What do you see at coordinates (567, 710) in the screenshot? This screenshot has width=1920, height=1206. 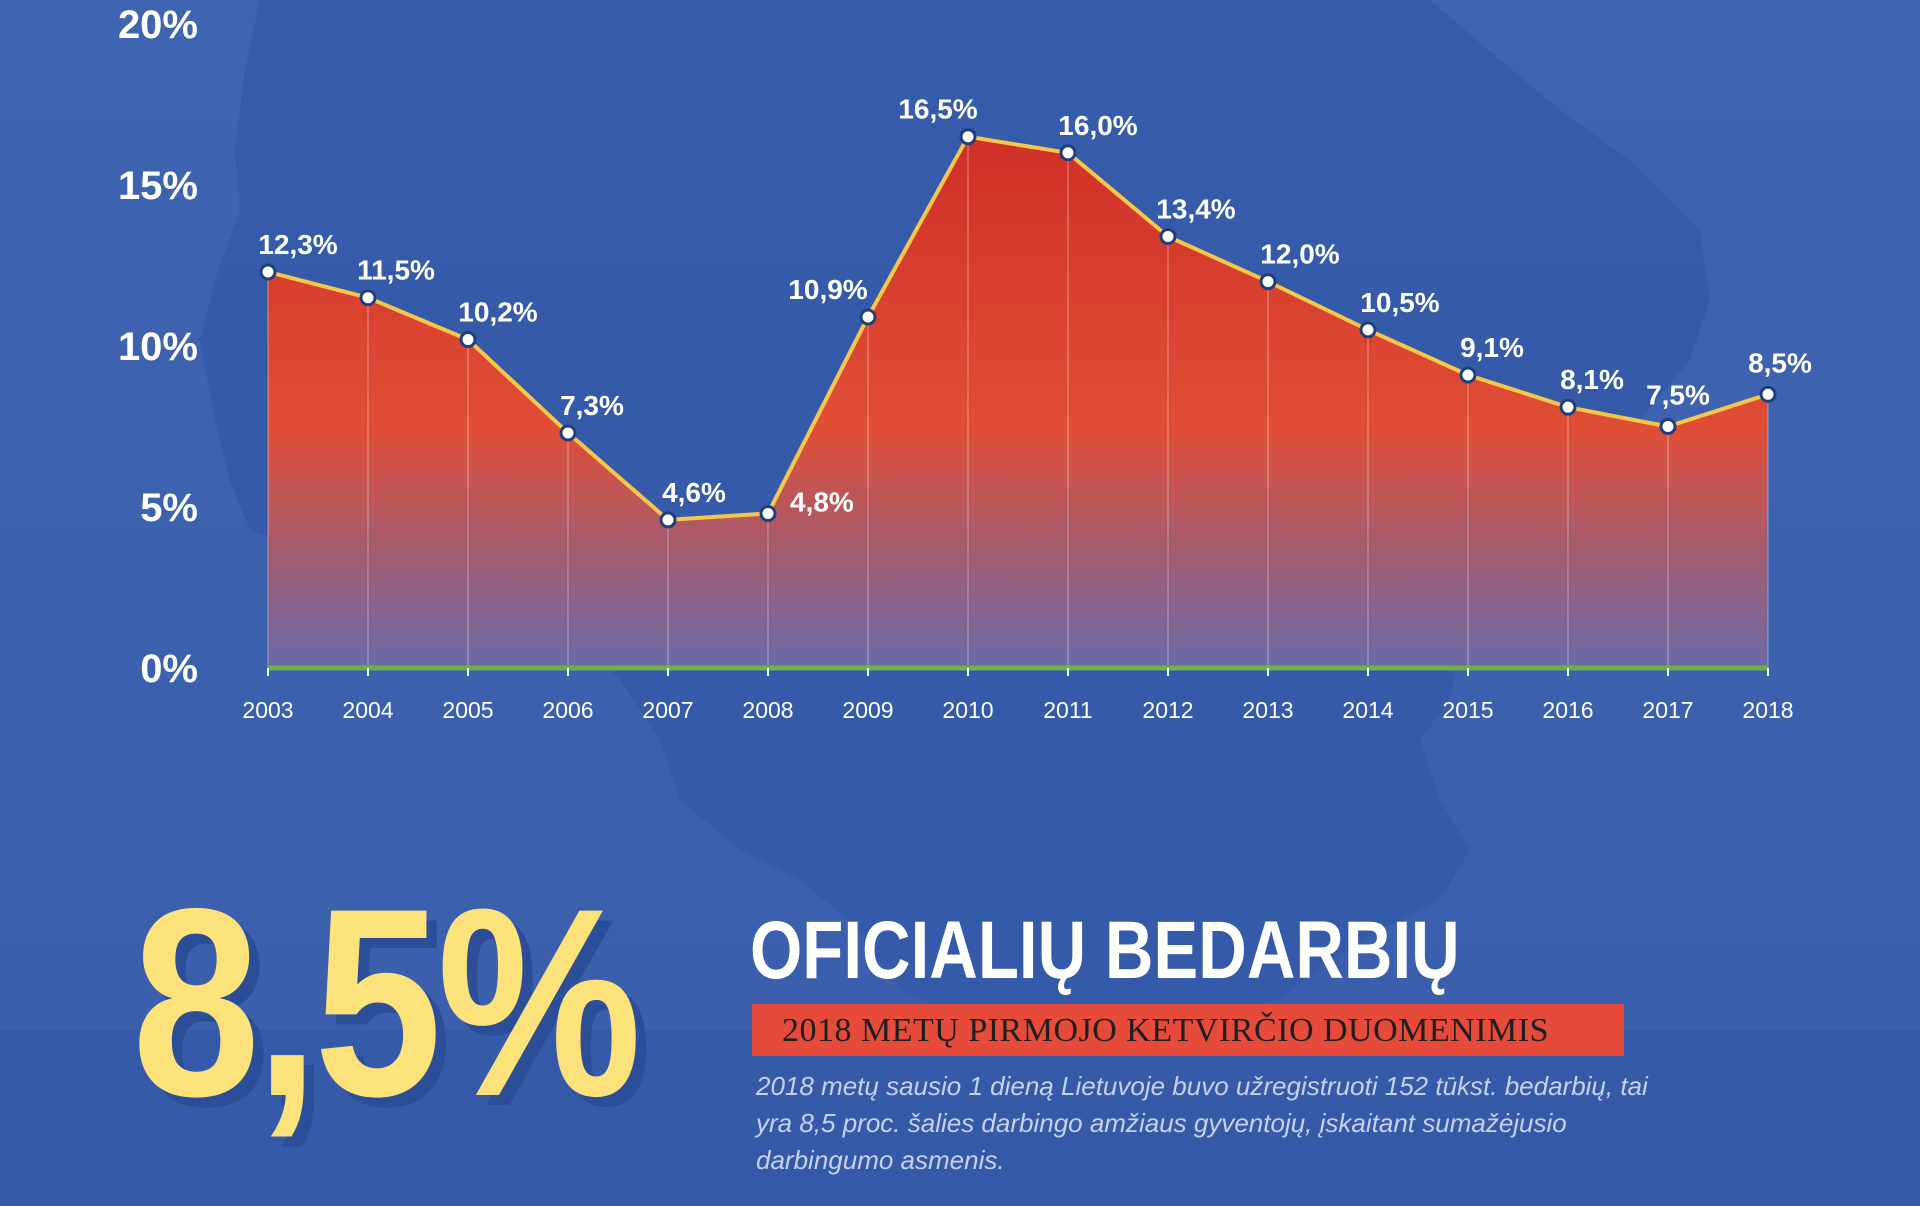 I see `x-tick-label: 2006` at bounding box center [567, 710].